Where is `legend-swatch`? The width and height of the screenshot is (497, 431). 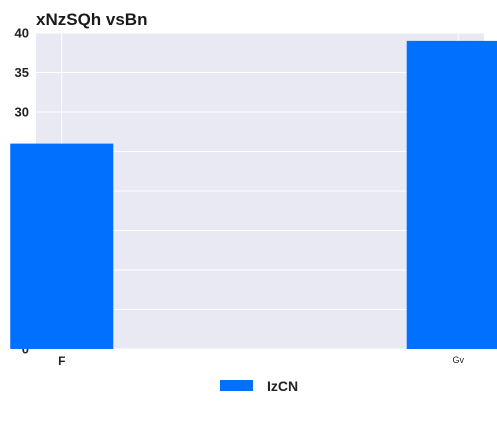 legend-swatch is located at coordinates (236, 385).